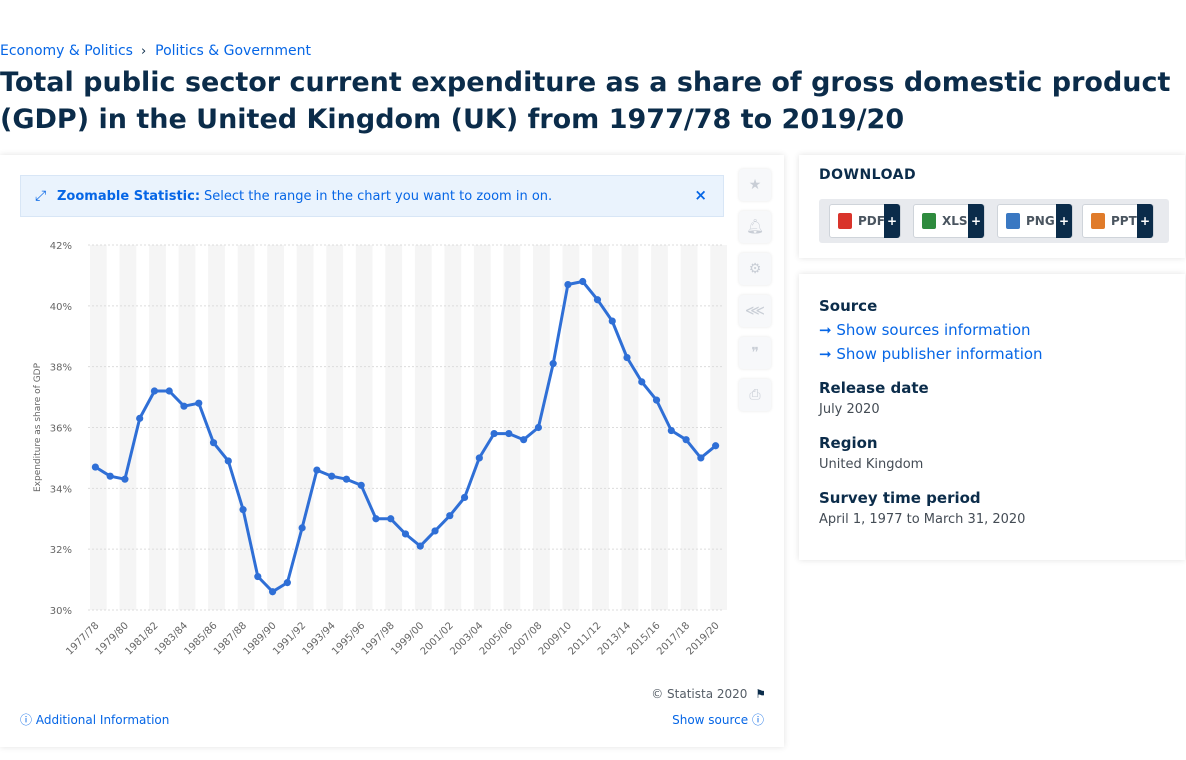 This screenshot has height=760, width=1186. What do you see at coordinates (233, 51) in the screenshot?
I see `breadcrumb-politics-government: Politics & Government` at bounding box center [233, 51].